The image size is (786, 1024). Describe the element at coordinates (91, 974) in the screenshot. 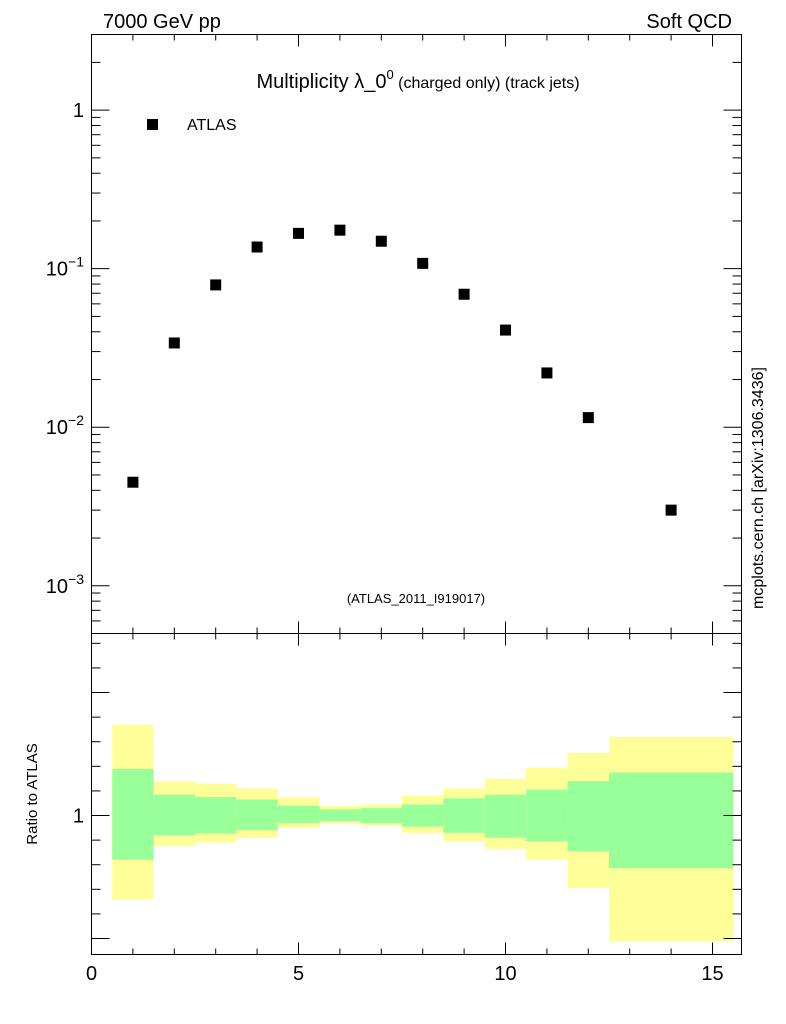

I see `x-tick-label: 0` at that location.